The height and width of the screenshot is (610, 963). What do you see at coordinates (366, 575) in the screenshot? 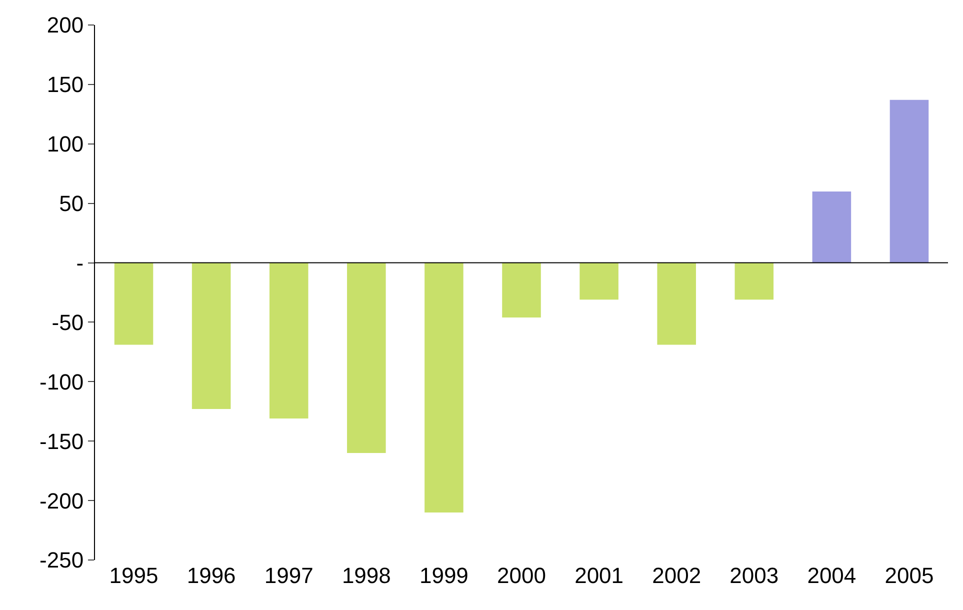
I see `x-tick-label: 1998` at bounding box center [366, 575].